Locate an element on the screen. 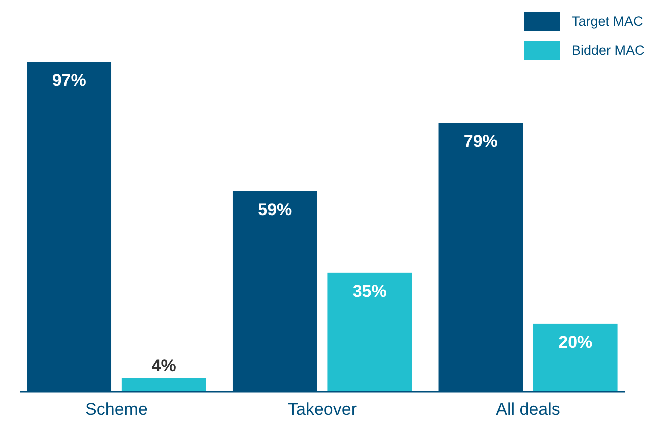 This screenshot has width=664, height=421. x-tick-label: Scheme is located at coordinates (117, 410).